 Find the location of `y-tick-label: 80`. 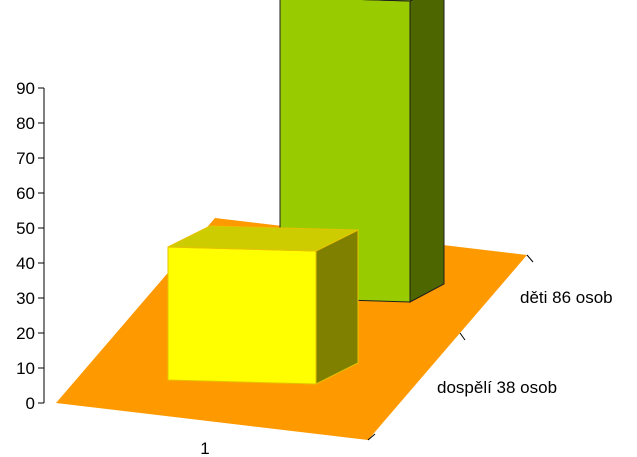

y-tick-label: 80 is located at coordinates (25, 123).